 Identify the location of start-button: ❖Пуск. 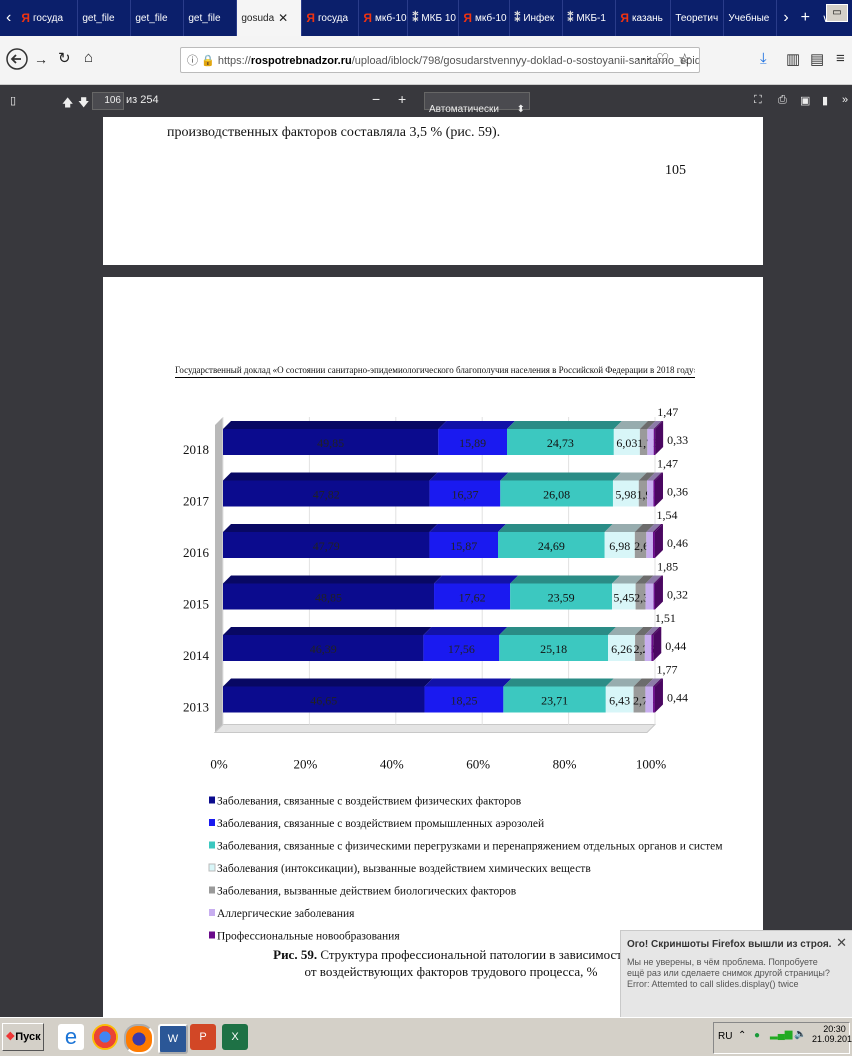
(23, 1037).